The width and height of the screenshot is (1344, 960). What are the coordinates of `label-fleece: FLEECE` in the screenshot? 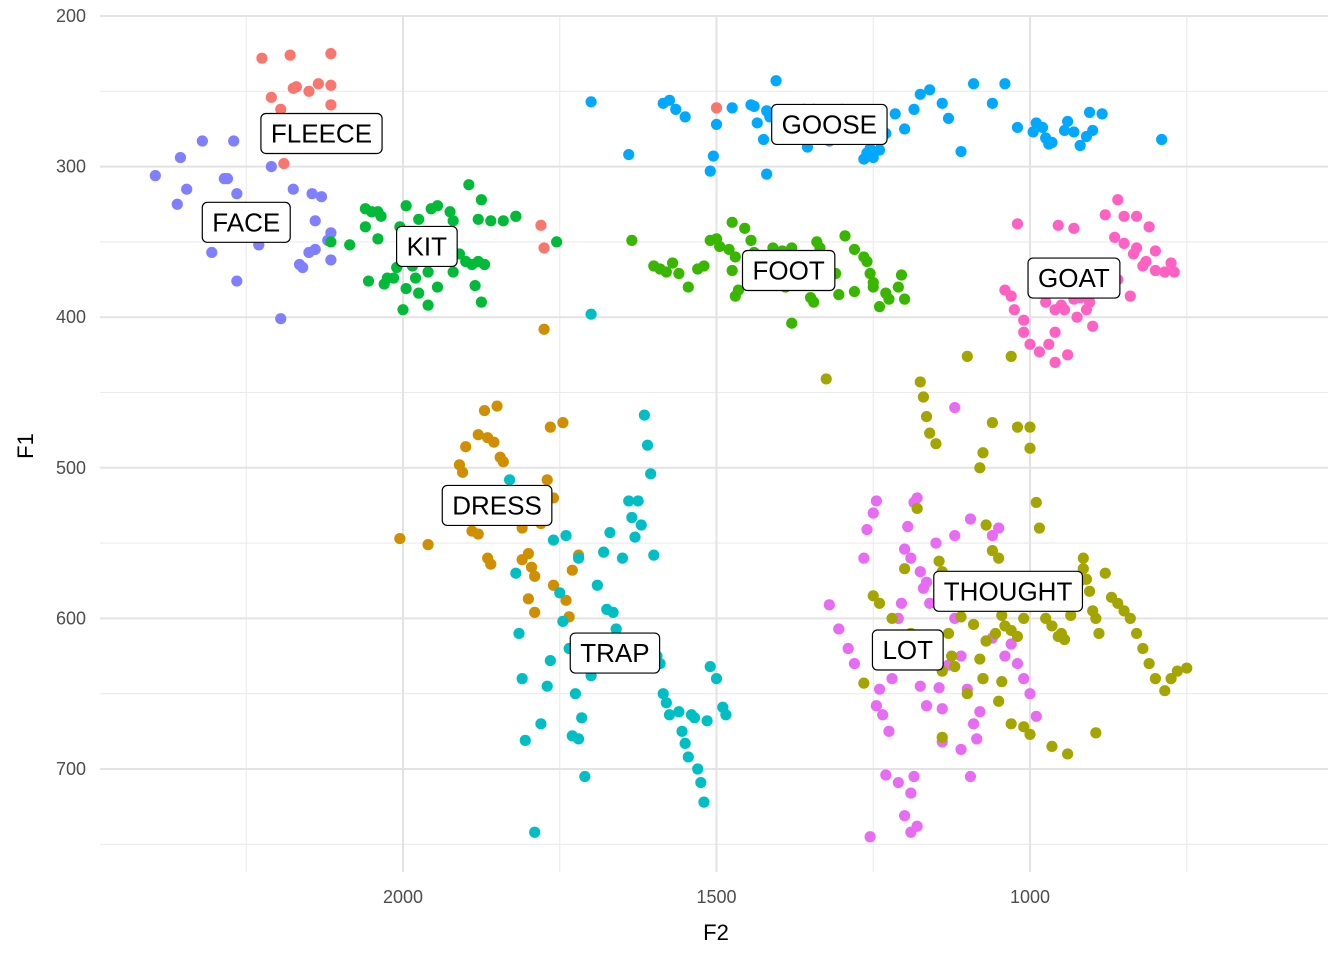 It's located at (321, 133).